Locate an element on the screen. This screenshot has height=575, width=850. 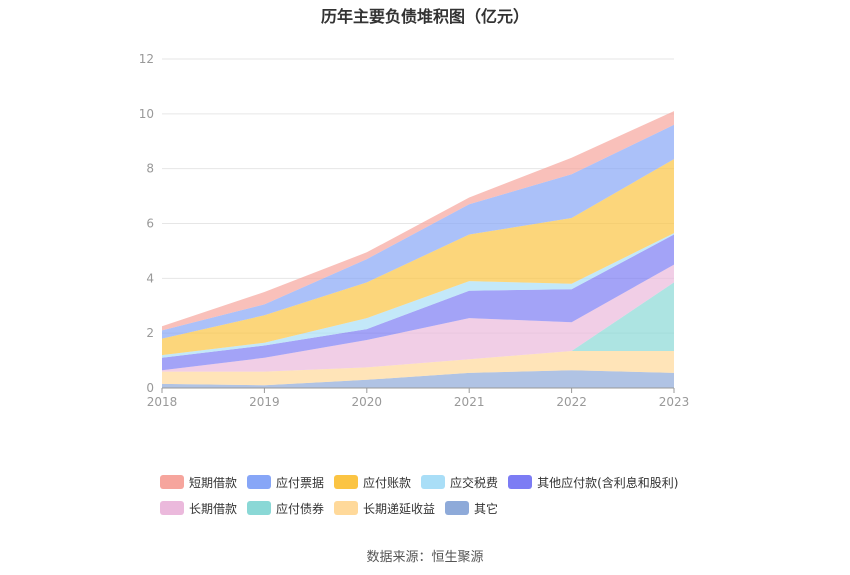
legend-item: 长期借款 is located at coordinates (198, 508).